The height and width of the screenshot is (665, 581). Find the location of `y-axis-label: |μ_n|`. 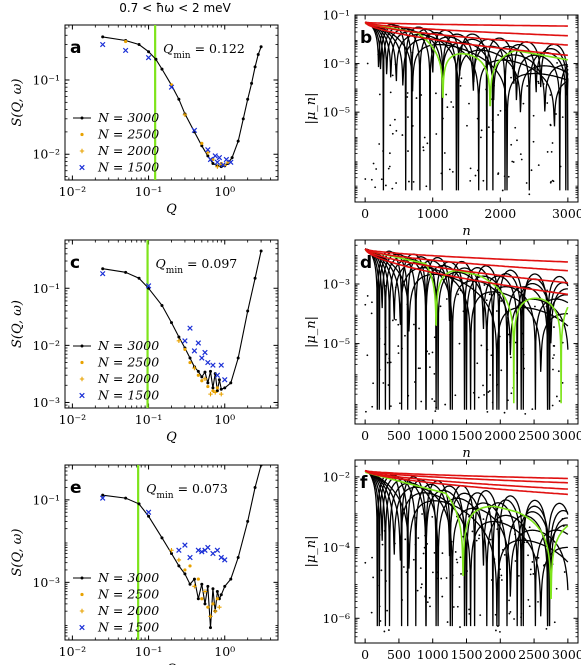

y-axis-label: |μ_n| is located at coordinates (311, 108).